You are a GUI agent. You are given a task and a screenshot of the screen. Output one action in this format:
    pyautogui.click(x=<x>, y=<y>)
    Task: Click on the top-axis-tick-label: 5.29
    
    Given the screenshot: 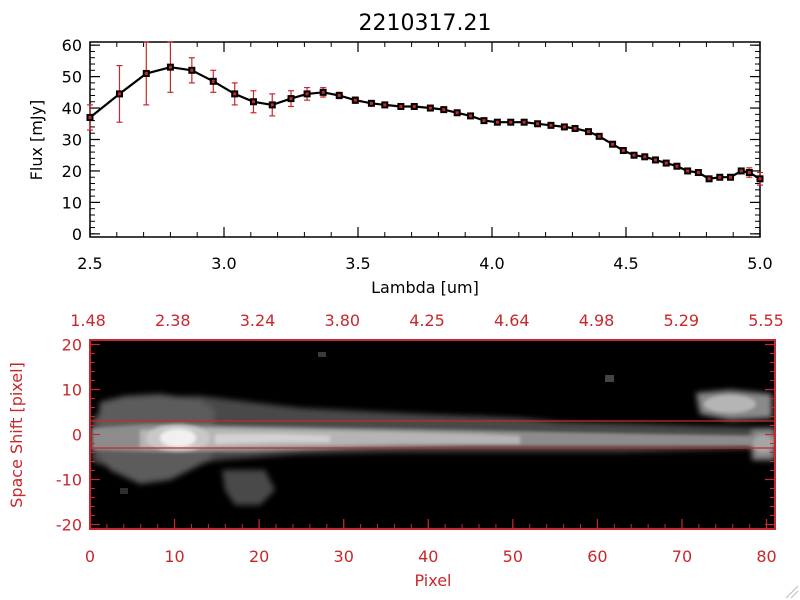 What is the action you would take?
    pyautogui.click(x=681, y=320)
    